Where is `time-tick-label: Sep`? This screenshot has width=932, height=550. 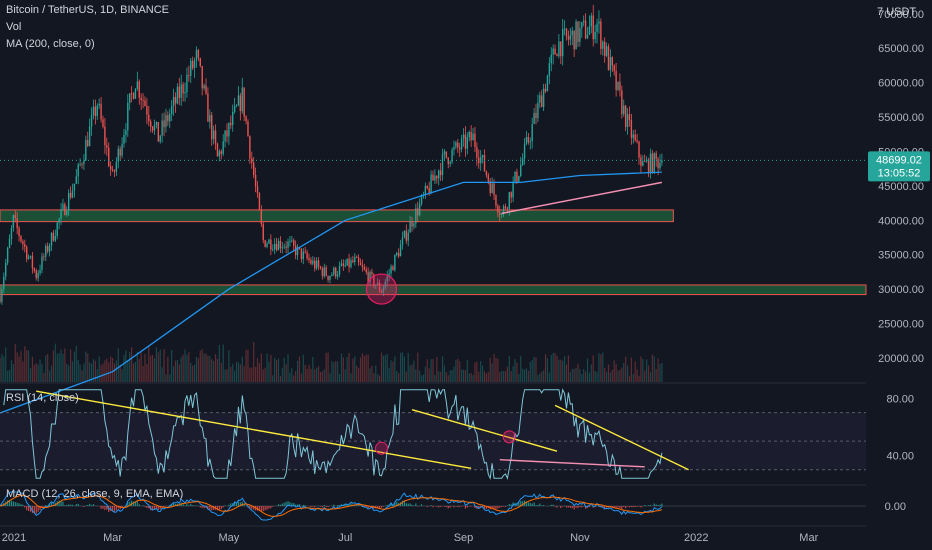
time-tick-label: Sep is located at coordinates (464, 538).